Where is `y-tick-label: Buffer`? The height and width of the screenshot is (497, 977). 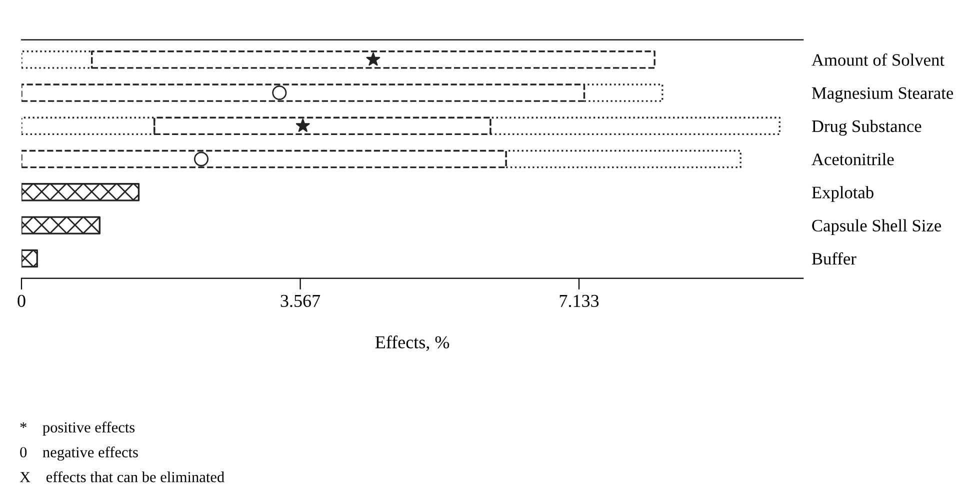
y-tick-label: Buffer is located at coordinates (834, 258).